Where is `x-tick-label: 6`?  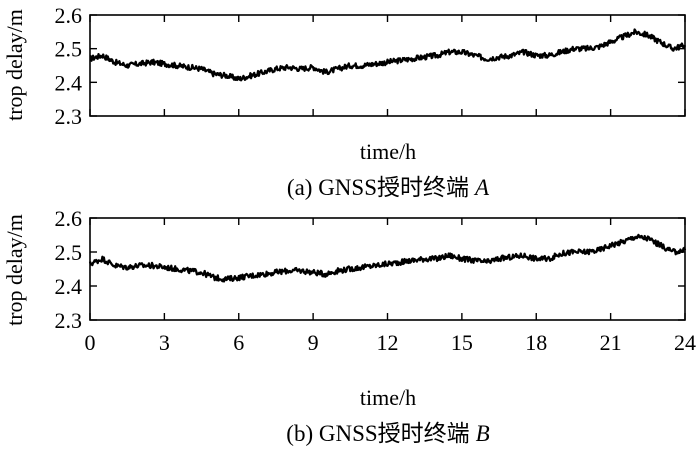 x-tick-label: 6 is located at coordinates (238, 342).